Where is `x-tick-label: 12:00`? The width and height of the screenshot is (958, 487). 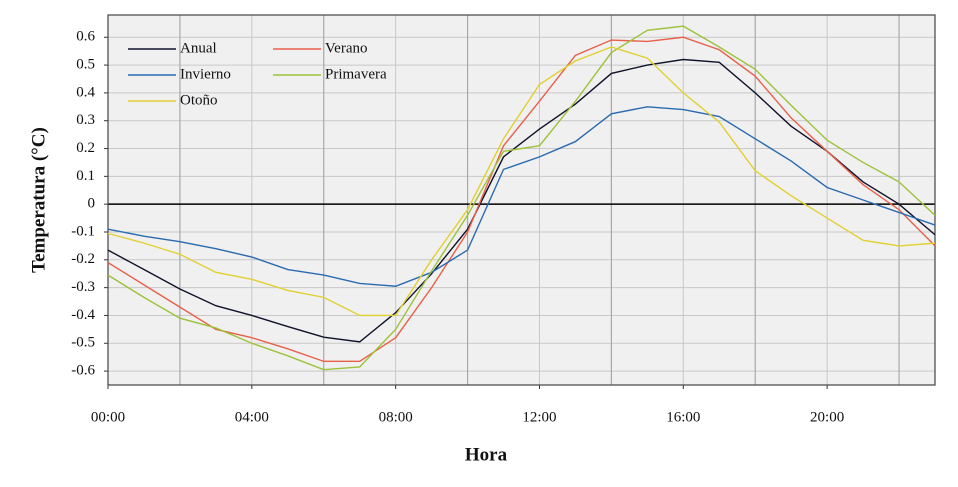 x-tick-label: 12:00 is located at coordinates (539, 417).